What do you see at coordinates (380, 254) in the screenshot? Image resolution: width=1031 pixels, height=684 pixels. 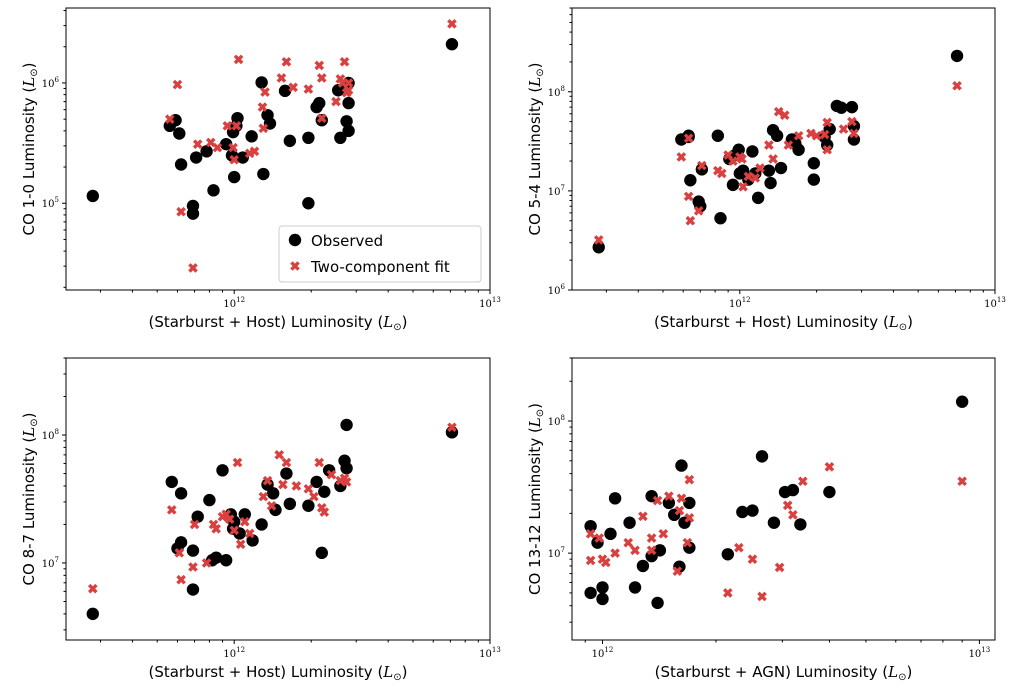 I see `legend: Observed Two-component fit` at bounding box center [380, 254].